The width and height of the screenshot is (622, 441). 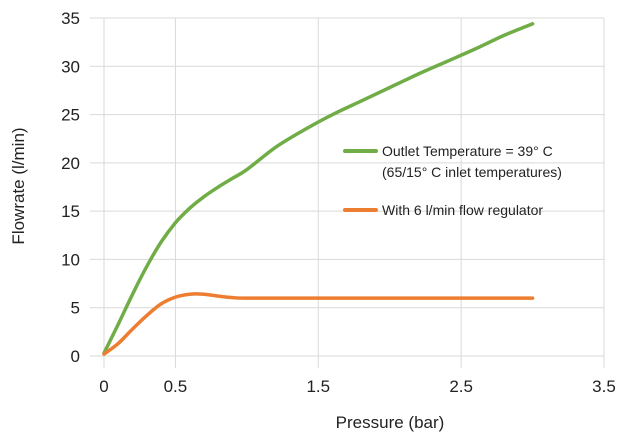 I want to click on y-tick-label: 35, so click(x=70, y=18).